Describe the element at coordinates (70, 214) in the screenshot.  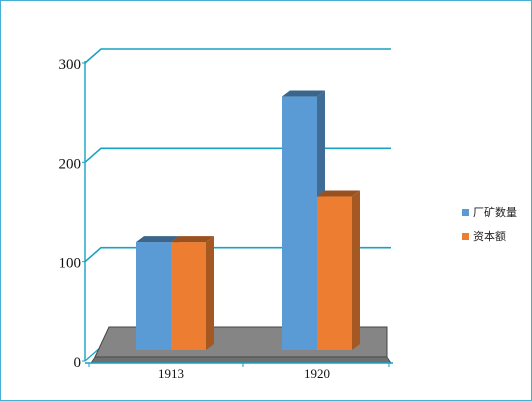
I see `y-tick-labels: 0 100 200 300` at that location.